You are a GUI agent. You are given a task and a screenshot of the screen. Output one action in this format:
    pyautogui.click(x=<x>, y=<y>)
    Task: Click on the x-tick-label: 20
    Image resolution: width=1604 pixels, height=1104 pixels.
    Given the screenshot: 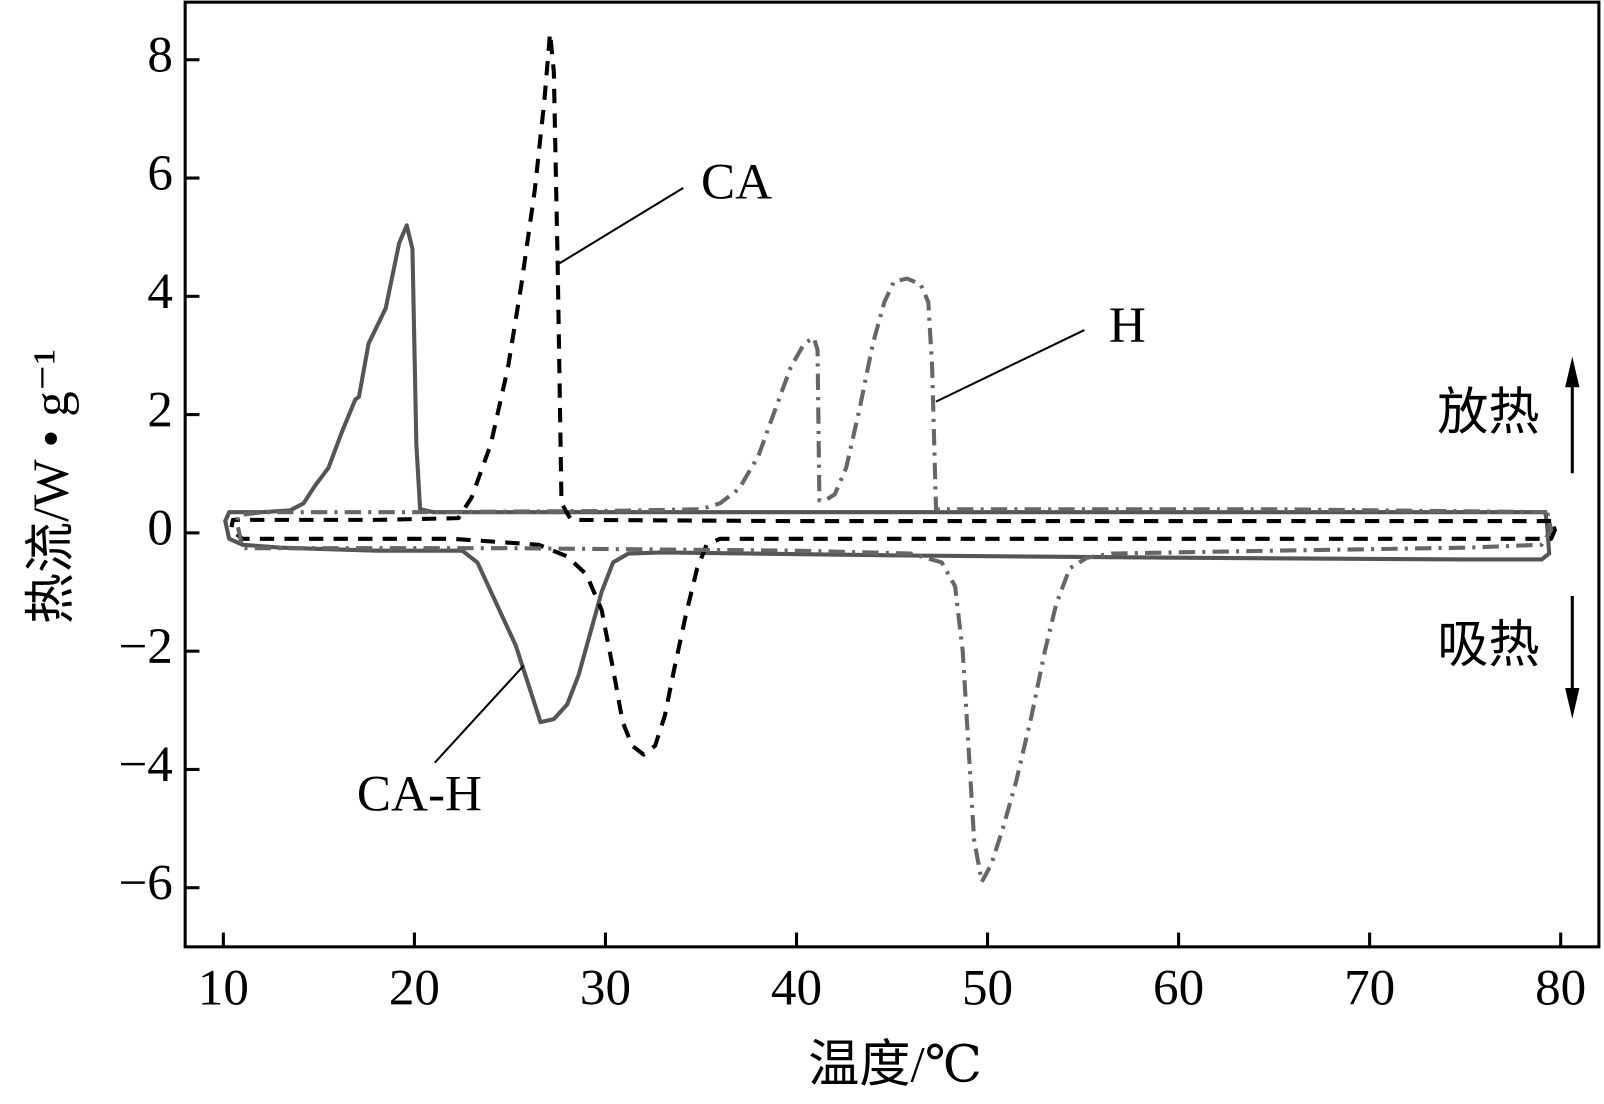 What is the action you would take?
    pyautogui.click(x=414, y=988)
    